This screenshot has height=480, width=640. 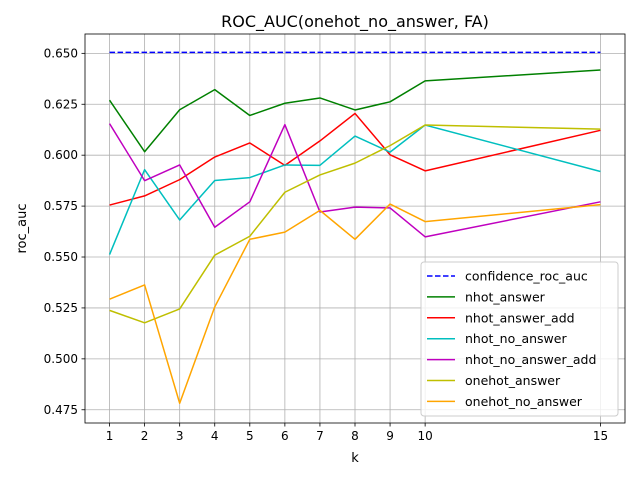 I want to click on x-tick-label: 3, so click(x=180, y=436).